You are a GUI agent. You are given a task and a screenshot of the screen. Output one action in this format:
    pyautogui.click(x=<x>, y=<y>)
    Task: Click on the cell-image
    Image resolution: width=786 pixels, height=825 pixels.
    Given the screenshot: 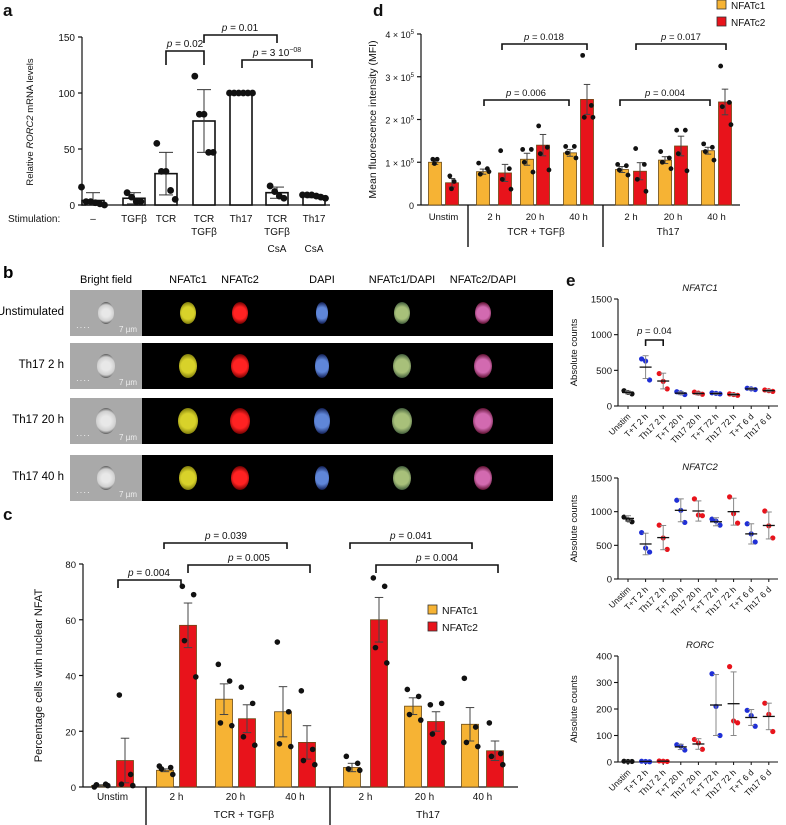 What is the action you would take?
    pyautogui.click(x=106, y=478)
    